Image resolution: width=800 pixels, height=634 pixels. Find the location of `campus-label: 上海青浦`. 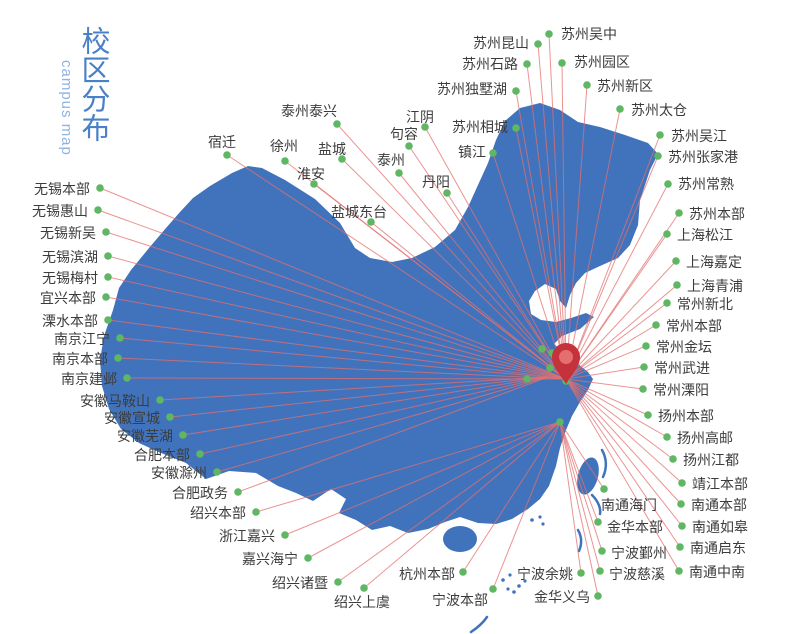

campus-label: 上海青浦 is located at coordinates (715, 286).